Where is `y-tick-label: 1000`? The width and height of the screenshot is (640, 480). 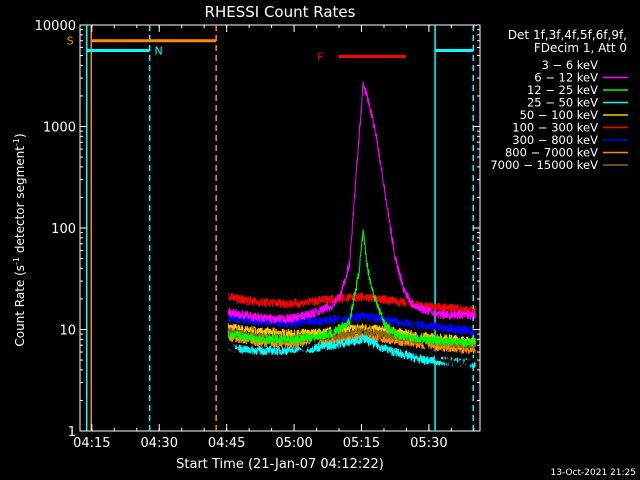
y-tick-label: 1000 is located at coordinates (59, 128).